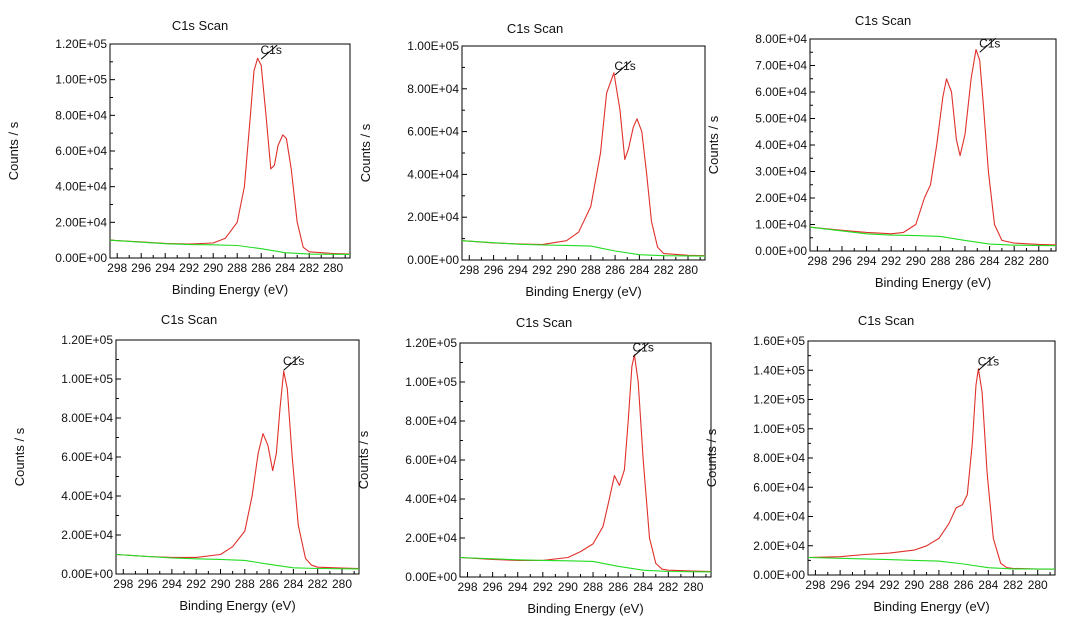 The height and width of the screenshot is (644, 1080). What do you see at coordinates (779, 400) in the screenshot?
I see `y-tick-label: 1.20E+05` at bounding box center [779, 400].